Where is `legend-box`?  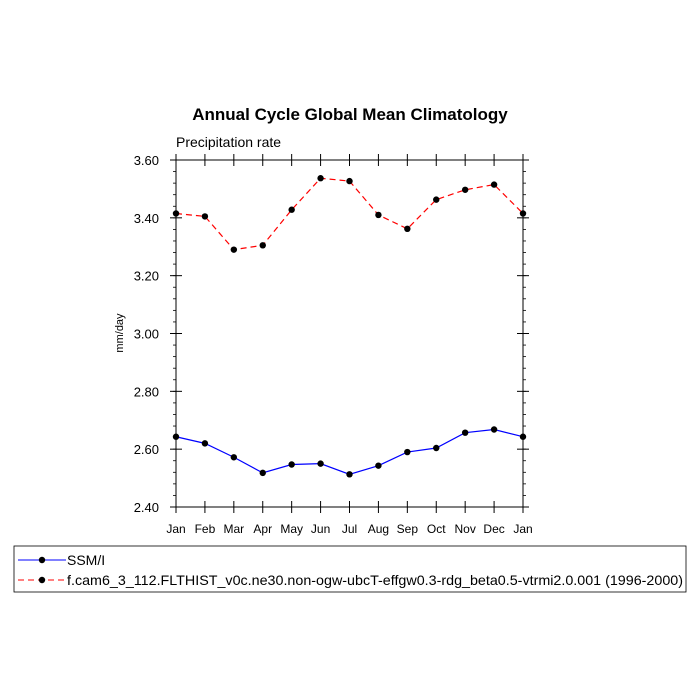 legend-box is located at coordinates (350, 569).